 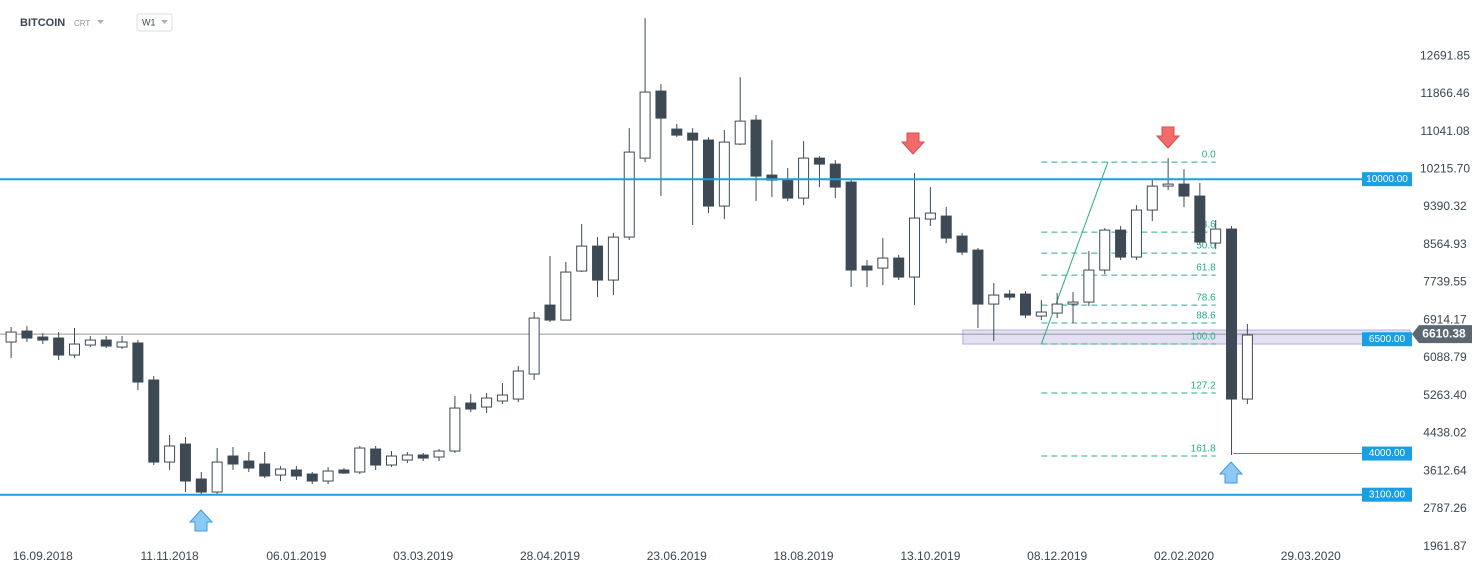 I want to click on up-arrow, so click(x=1231, y=472).